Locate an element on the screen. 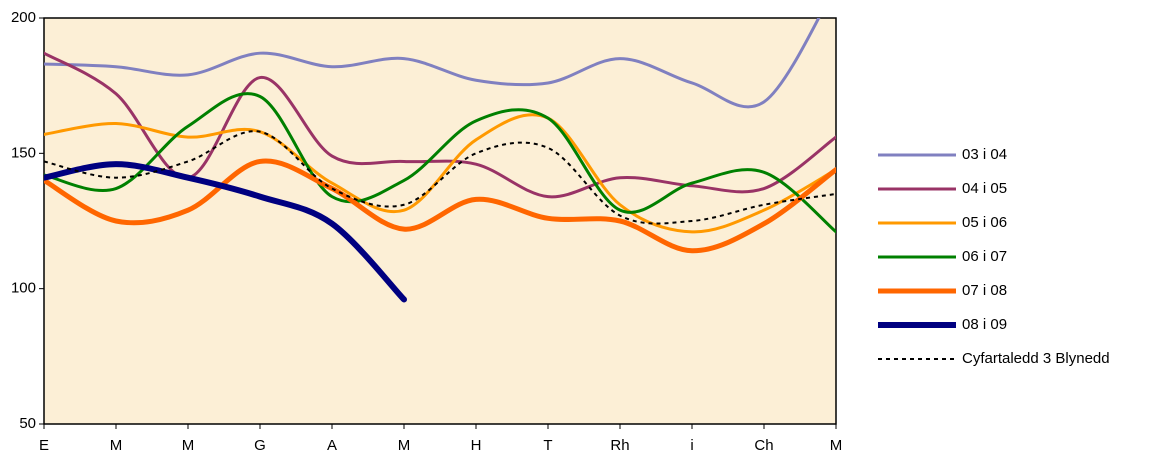 The width and height of the screenshot is (1170, 459). x-tick-label: E is located at coordinates (44, 445).